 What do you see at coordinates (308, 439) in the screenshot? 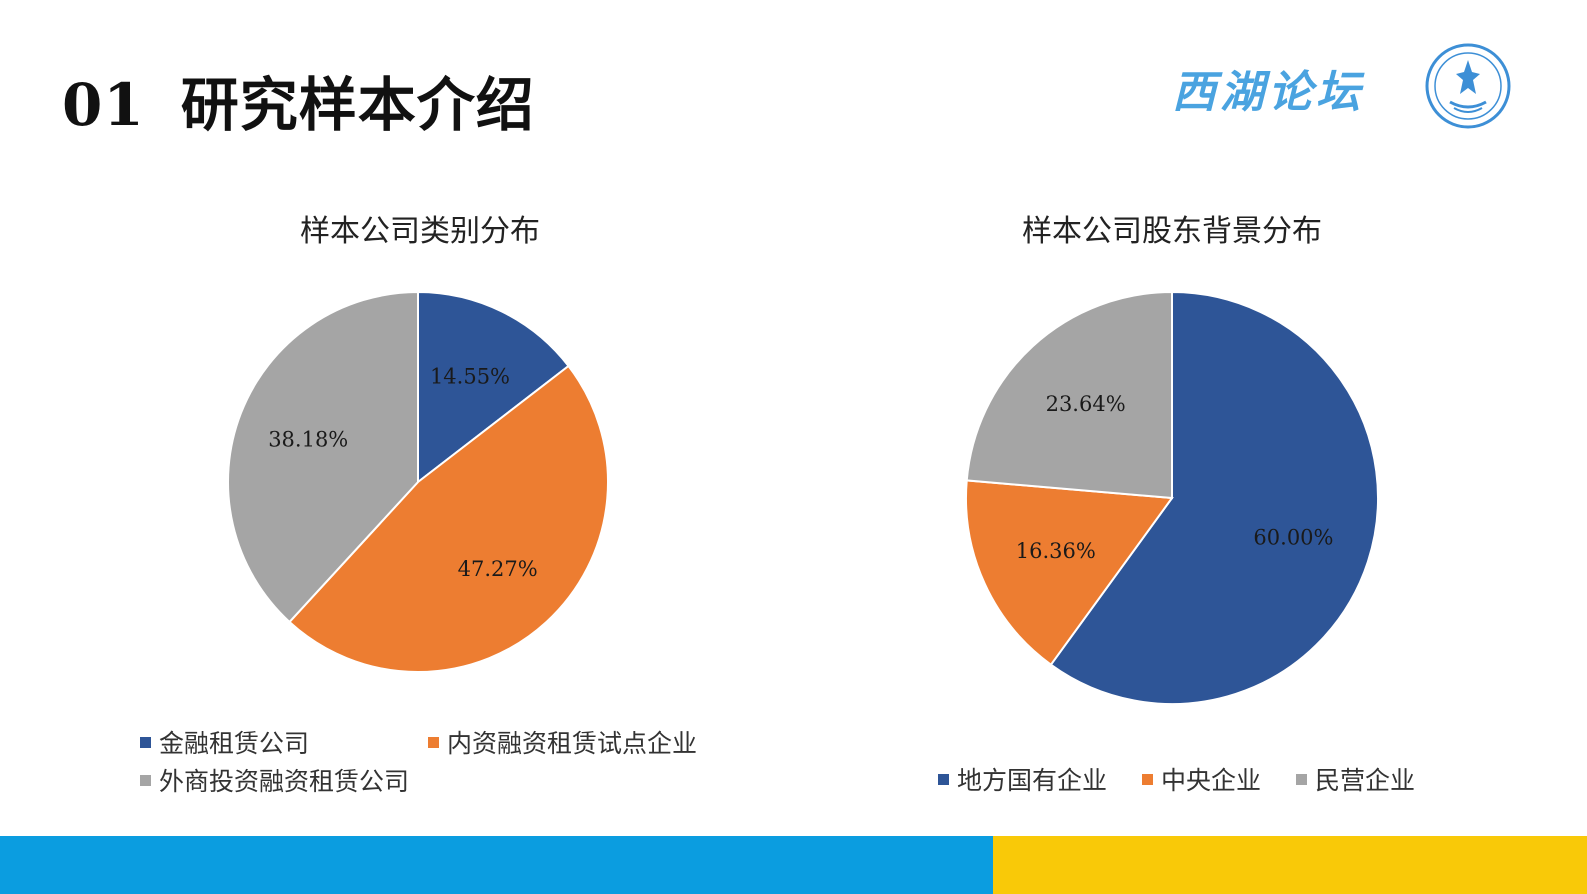
I see `slice-data-label: 38.18%` at bounding box center [308, 439].